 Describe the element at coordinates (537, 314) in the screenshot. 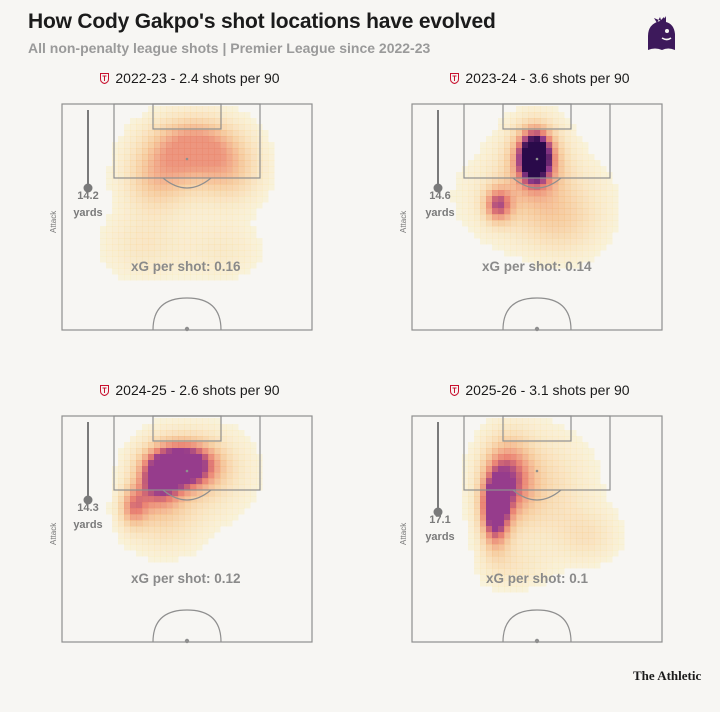

I see `centre-circle` at that location.